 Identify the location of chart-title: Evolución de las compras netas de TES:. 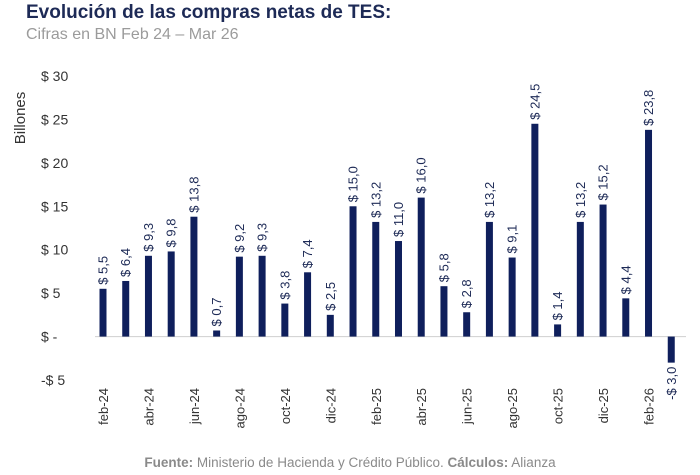
(209, 12).